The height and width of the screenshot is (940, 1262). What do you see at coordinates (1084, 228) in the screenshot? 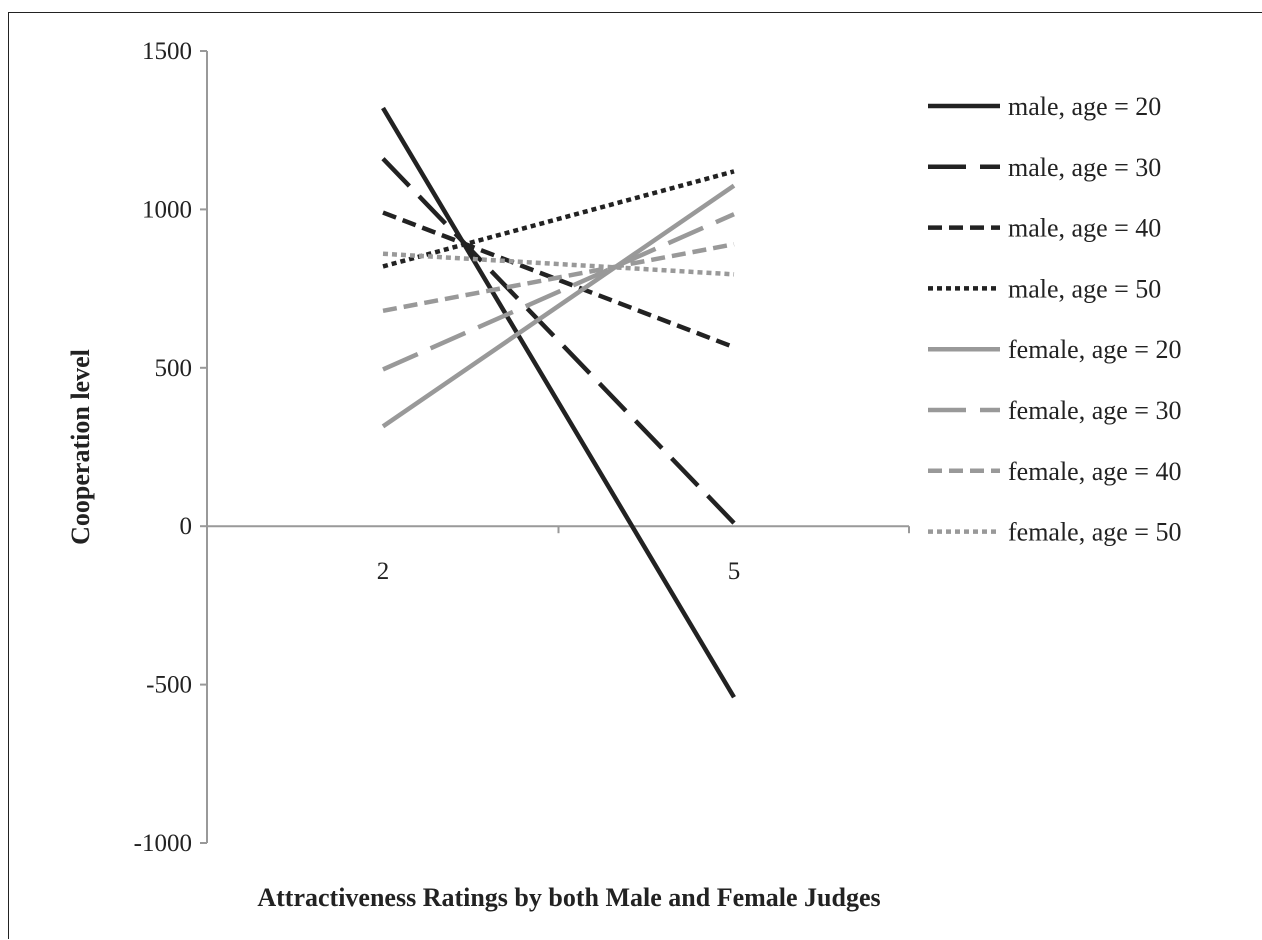
I see `legend-label-male-age-40: male, age = 40` at bounding box center [1084, 228].